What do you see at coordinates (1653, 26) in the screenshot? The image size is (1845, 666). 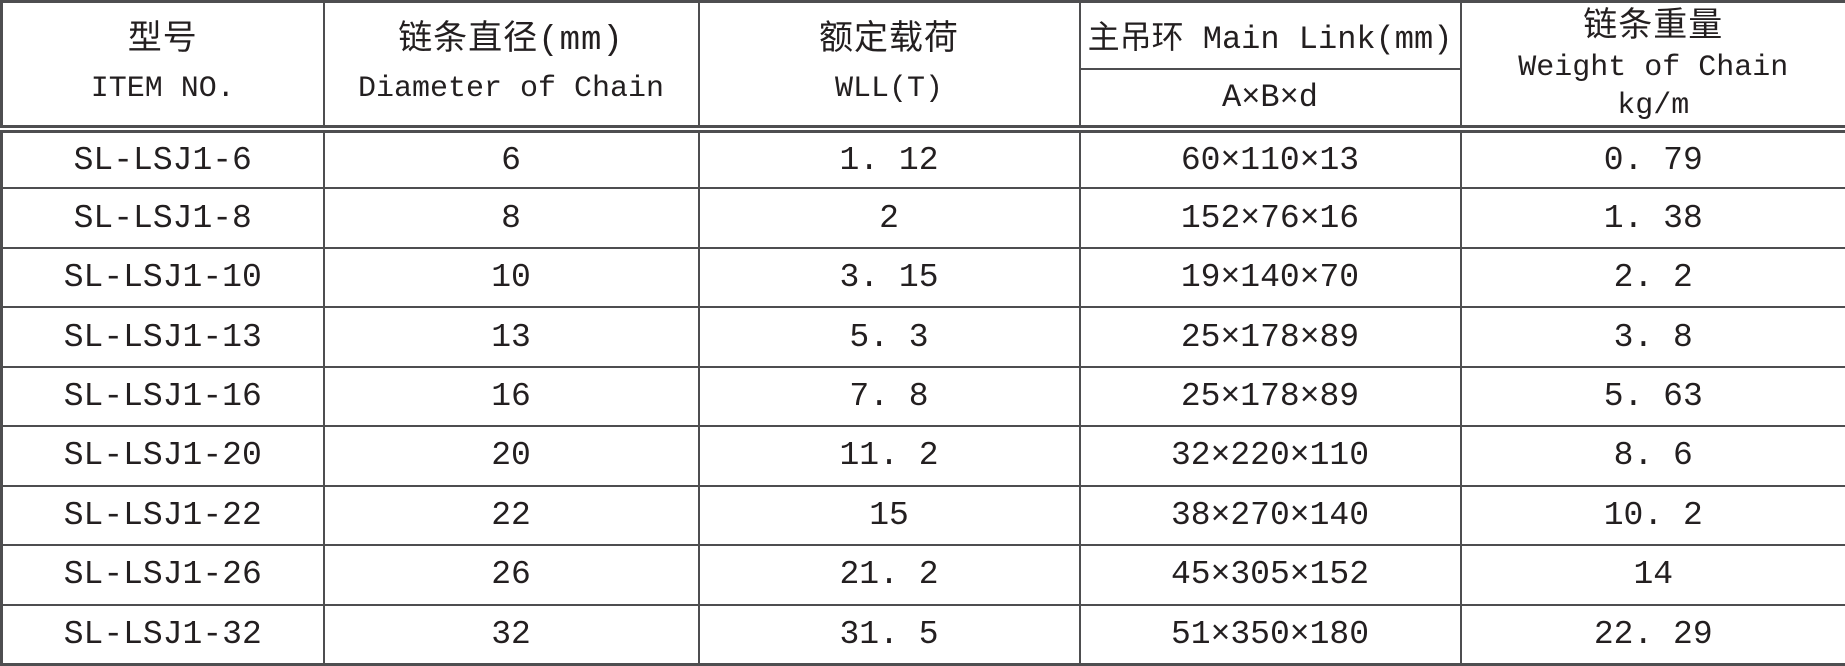 I see `header-weight-zh: 链条重量` at bounding box center [1653, 26].